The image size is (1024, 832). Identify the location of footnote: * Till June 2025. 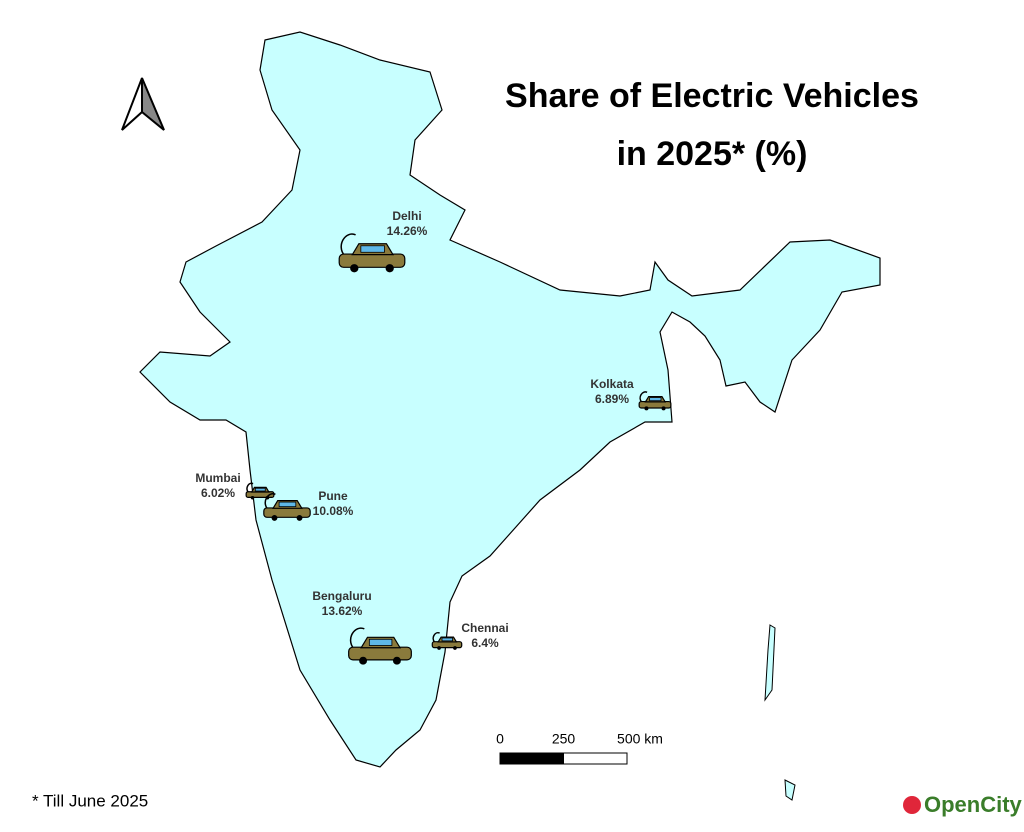
(90, 800).